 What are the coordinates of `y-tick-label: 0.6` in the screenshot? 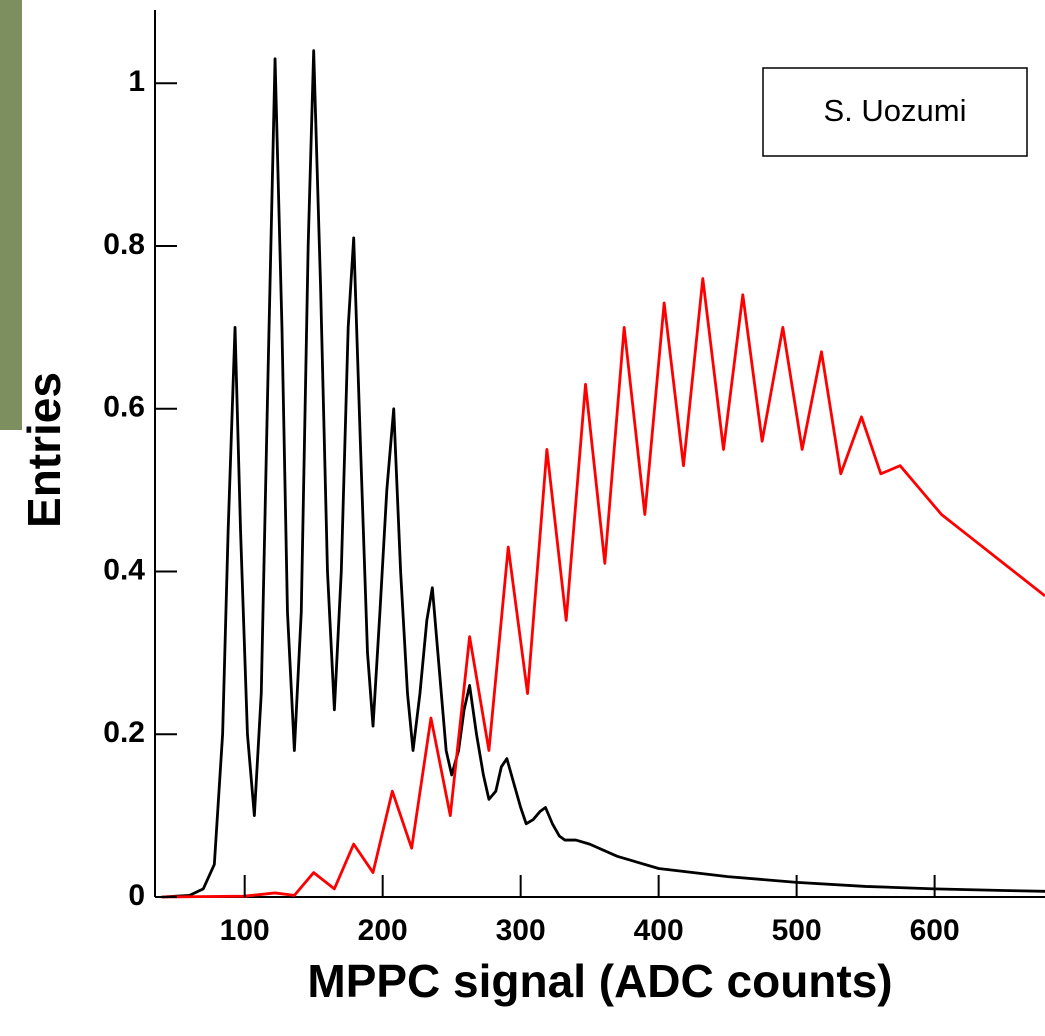 It's located at (124, 407).